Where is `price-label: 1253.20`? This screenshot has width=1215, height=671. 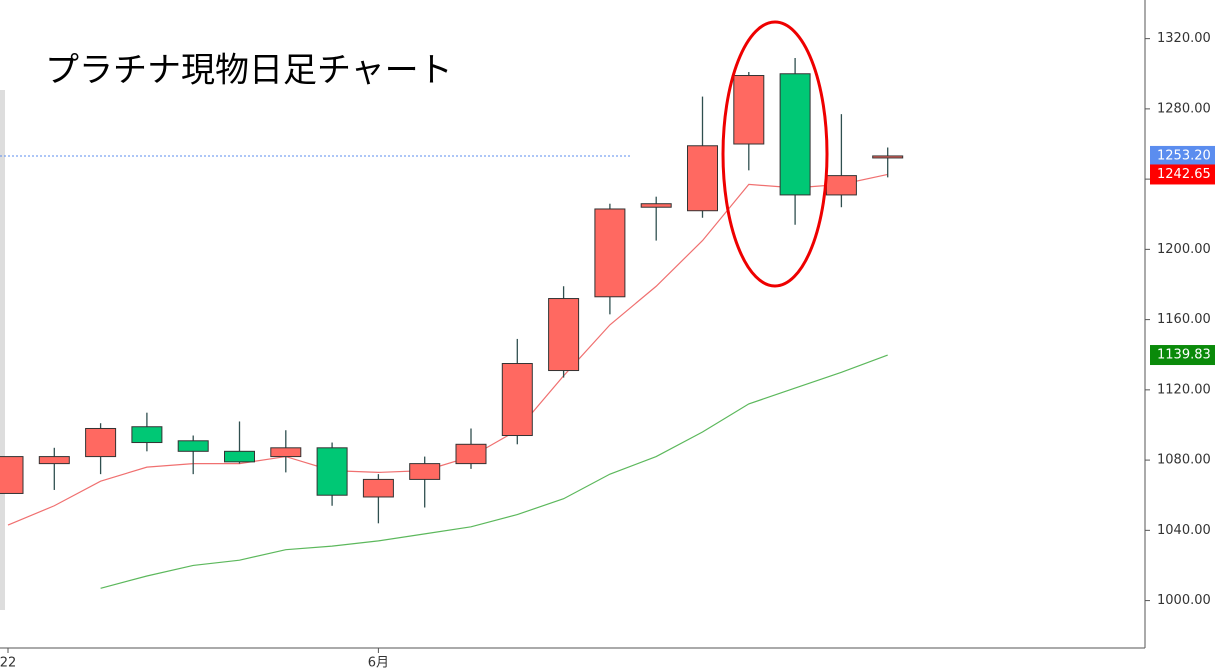 price-label: 1253.20 is located at coordinates (1184, 155).